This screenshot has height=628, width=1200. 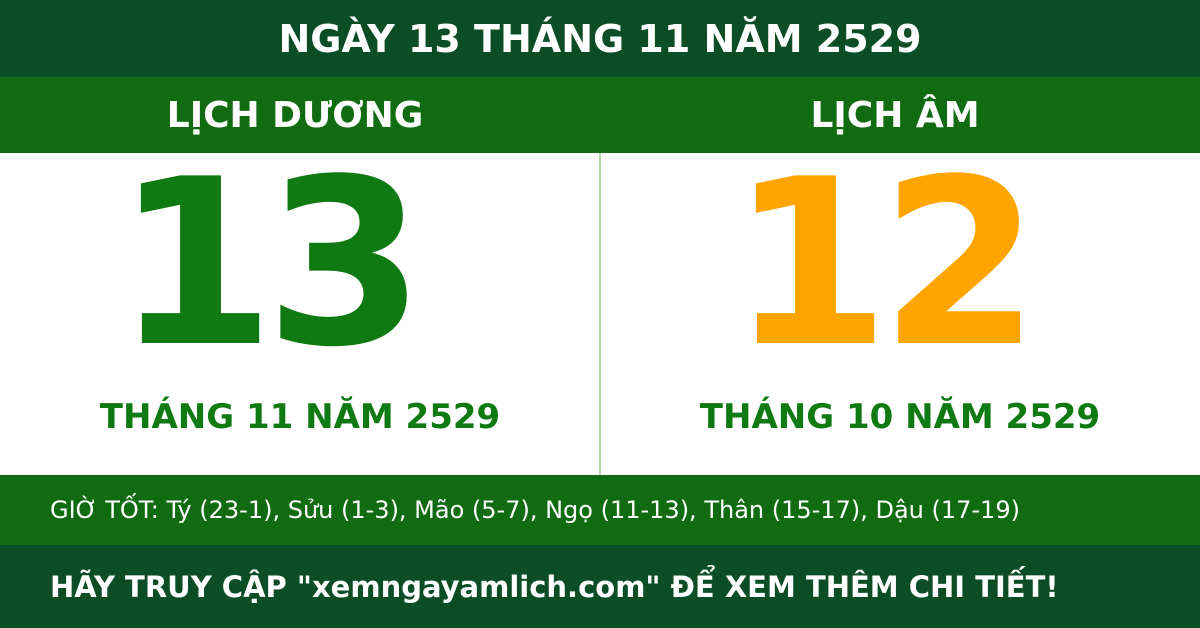 What do you see at coordinates (600, 314) in the screenshot?
I see `divider` at bounding box center [600, 314].